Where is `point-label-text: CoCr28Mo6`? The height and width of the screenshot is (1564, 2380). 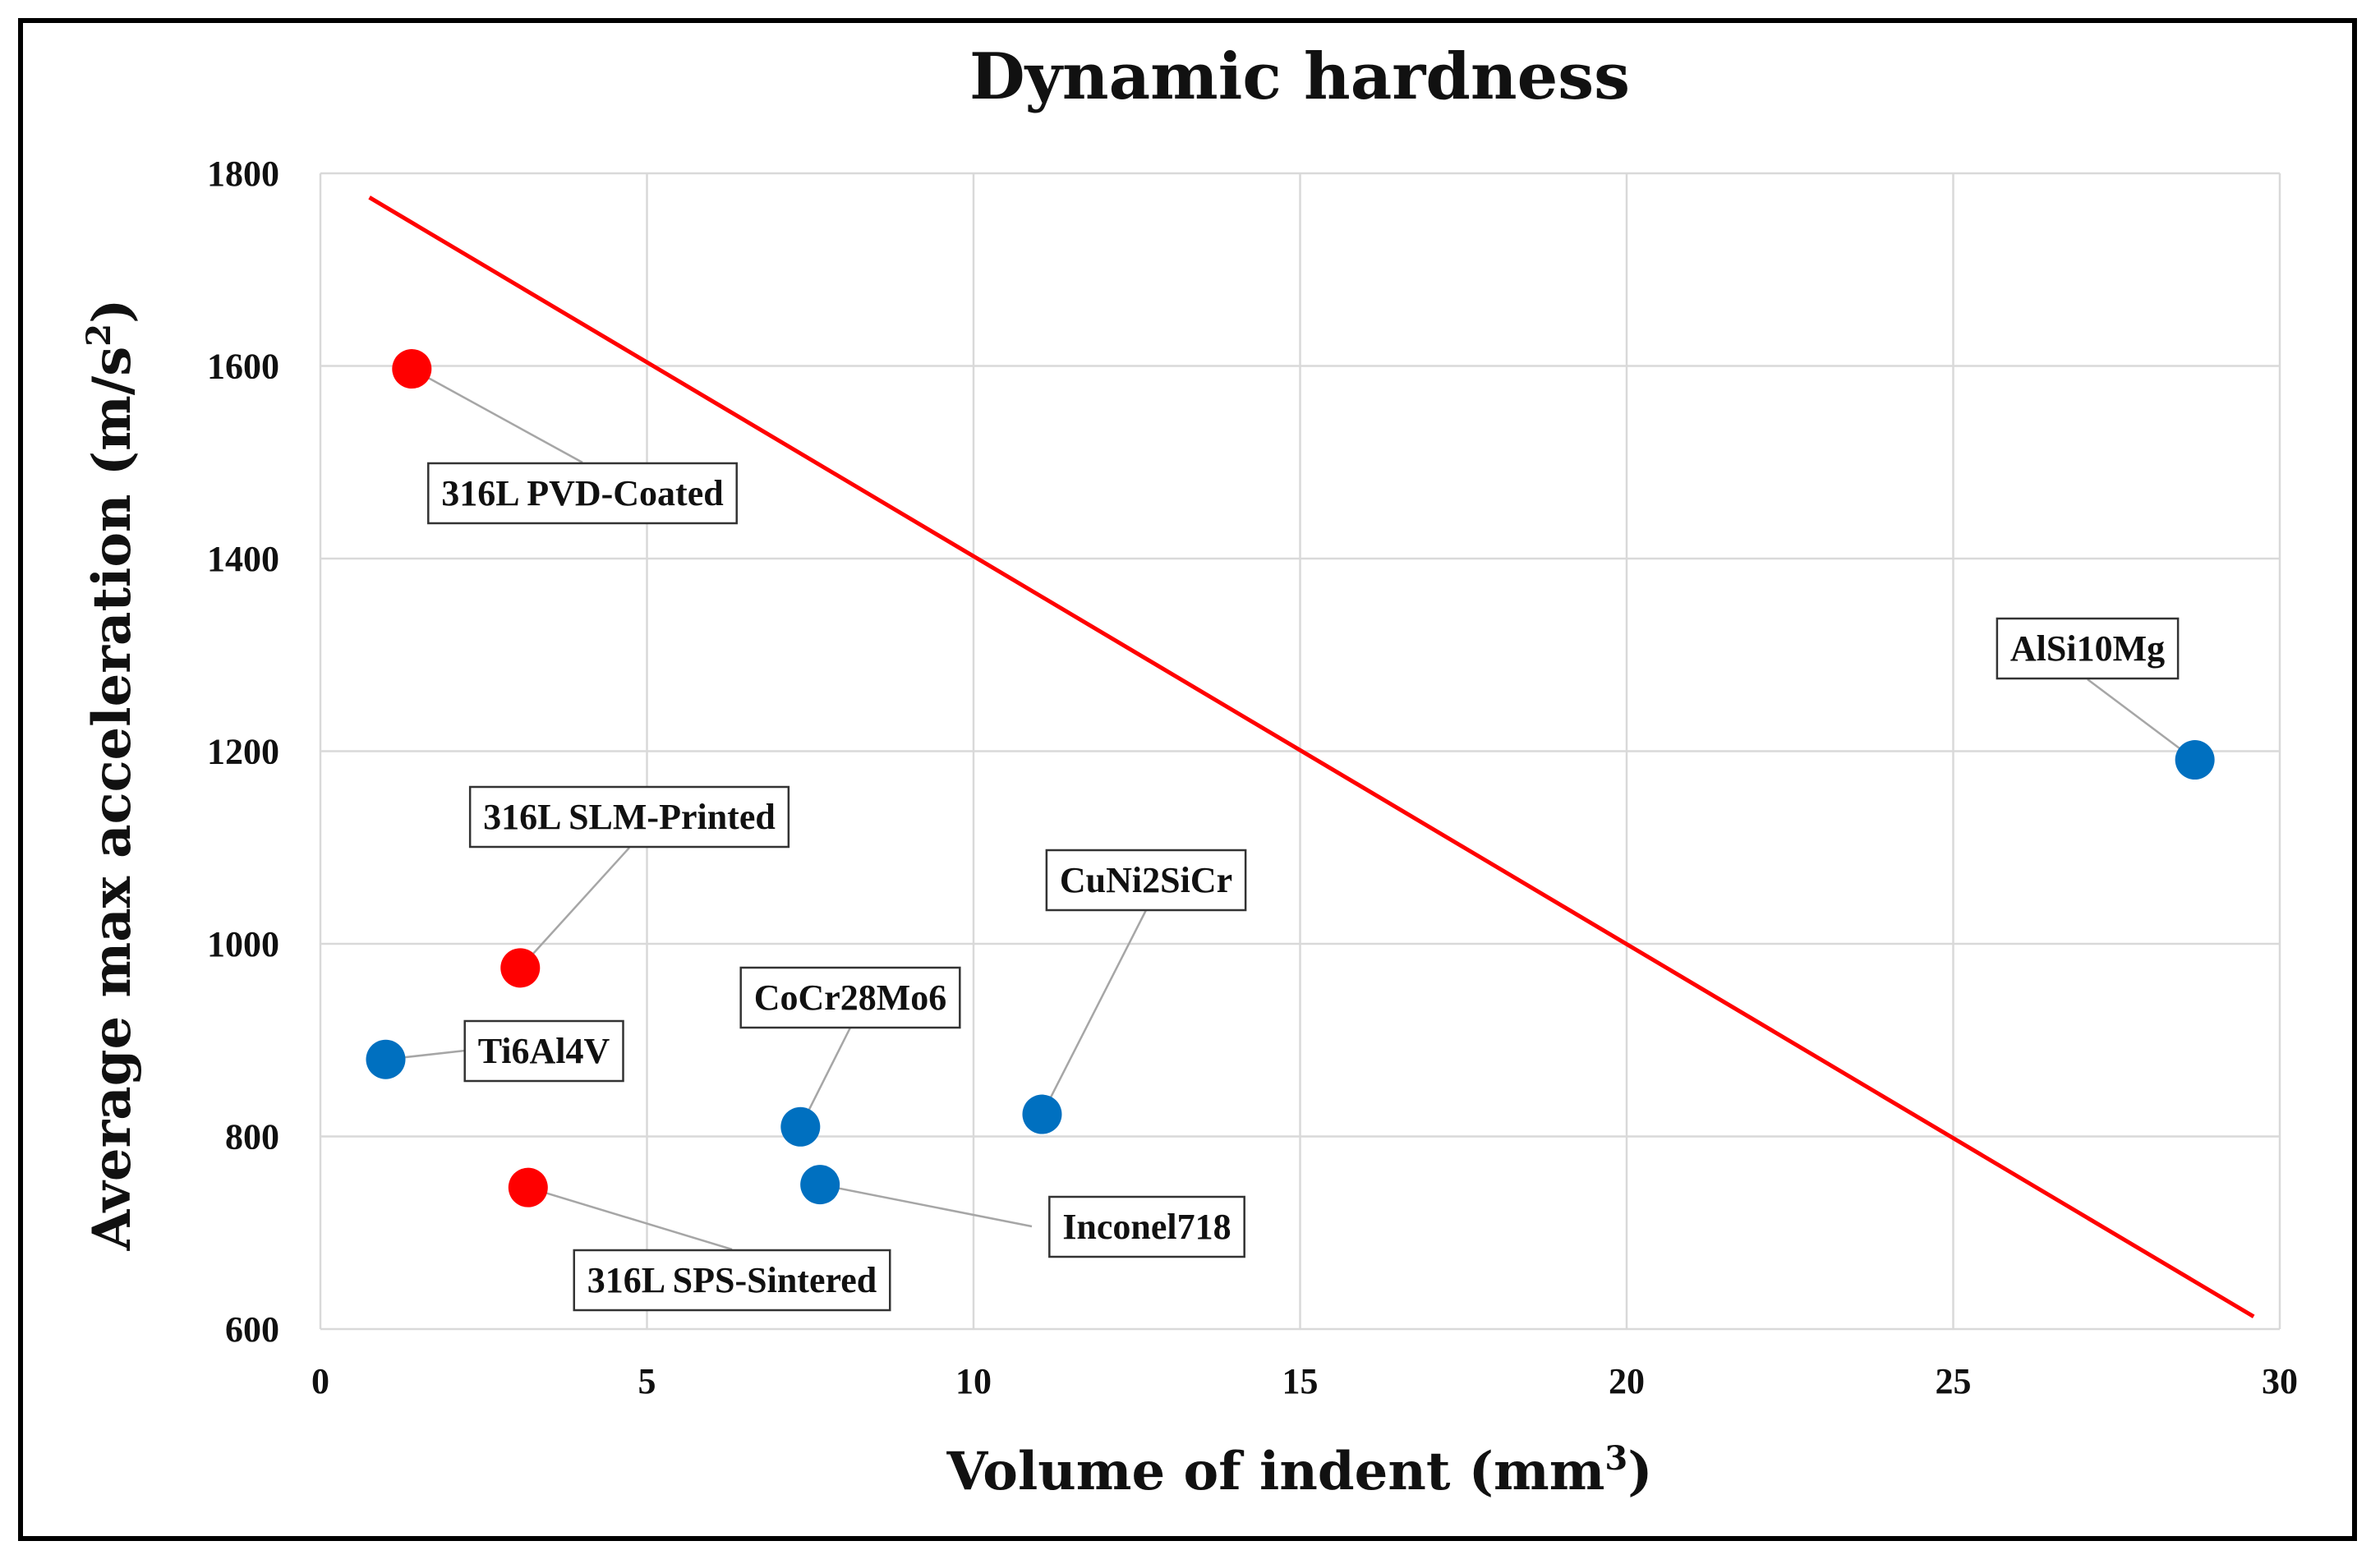 point-label-text: CoCr28Mo6 is located at coordinates (850, 998).